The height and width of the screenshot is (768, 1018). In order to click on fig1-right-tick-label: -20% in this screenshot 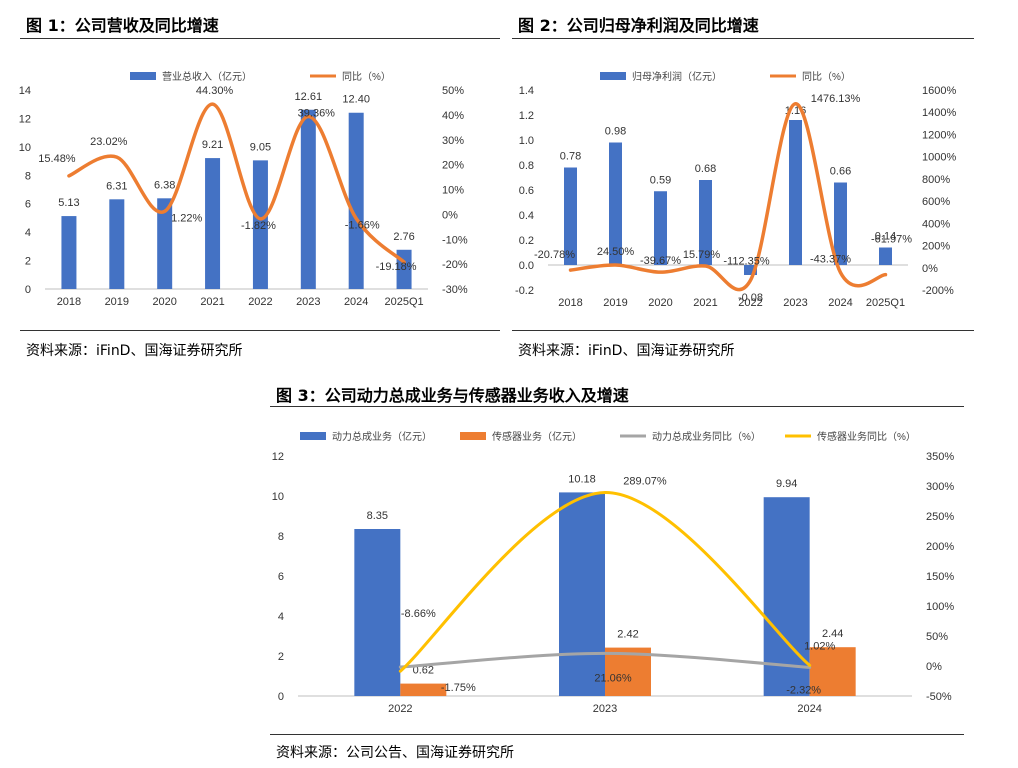, I will do `click(455, 265)`.